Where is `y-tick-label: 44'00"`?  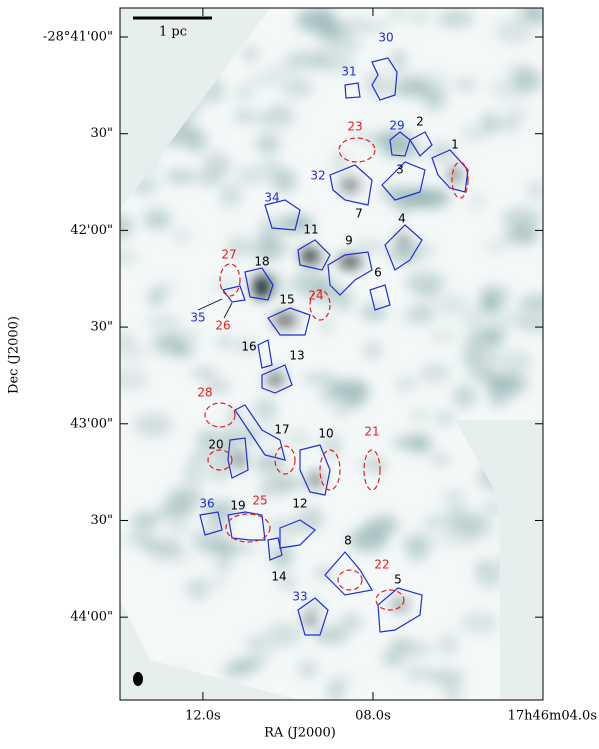
y-tick-label: 44'00" is located at coordinates (91, 617).